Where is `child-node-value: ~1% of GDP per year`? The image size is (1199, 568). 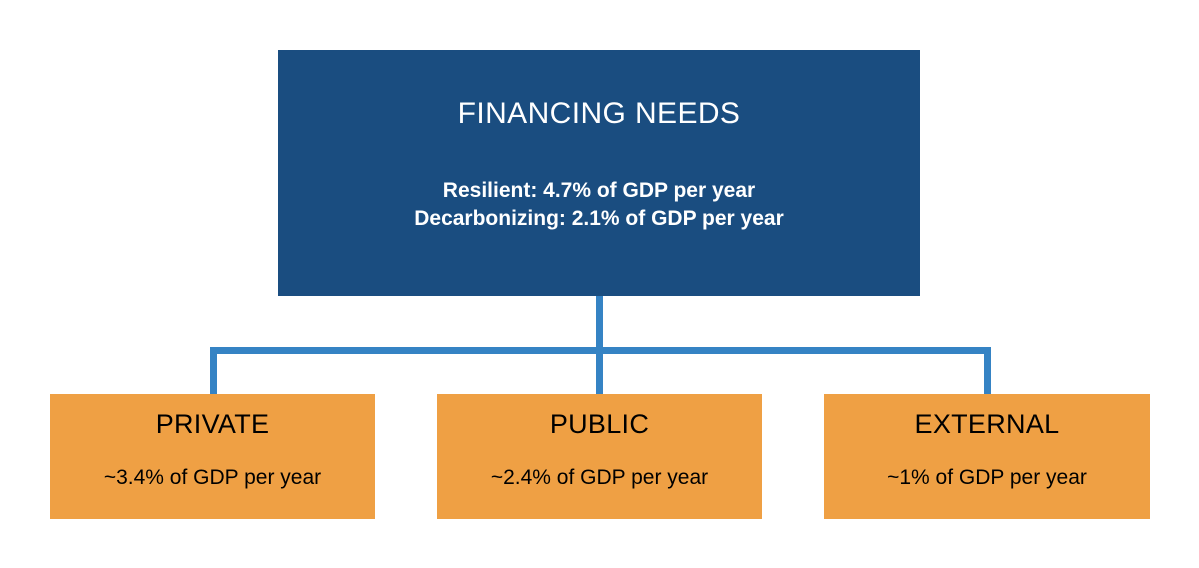 child-node-value: ~1% of GDP per year is located at coordinates (987, 477).